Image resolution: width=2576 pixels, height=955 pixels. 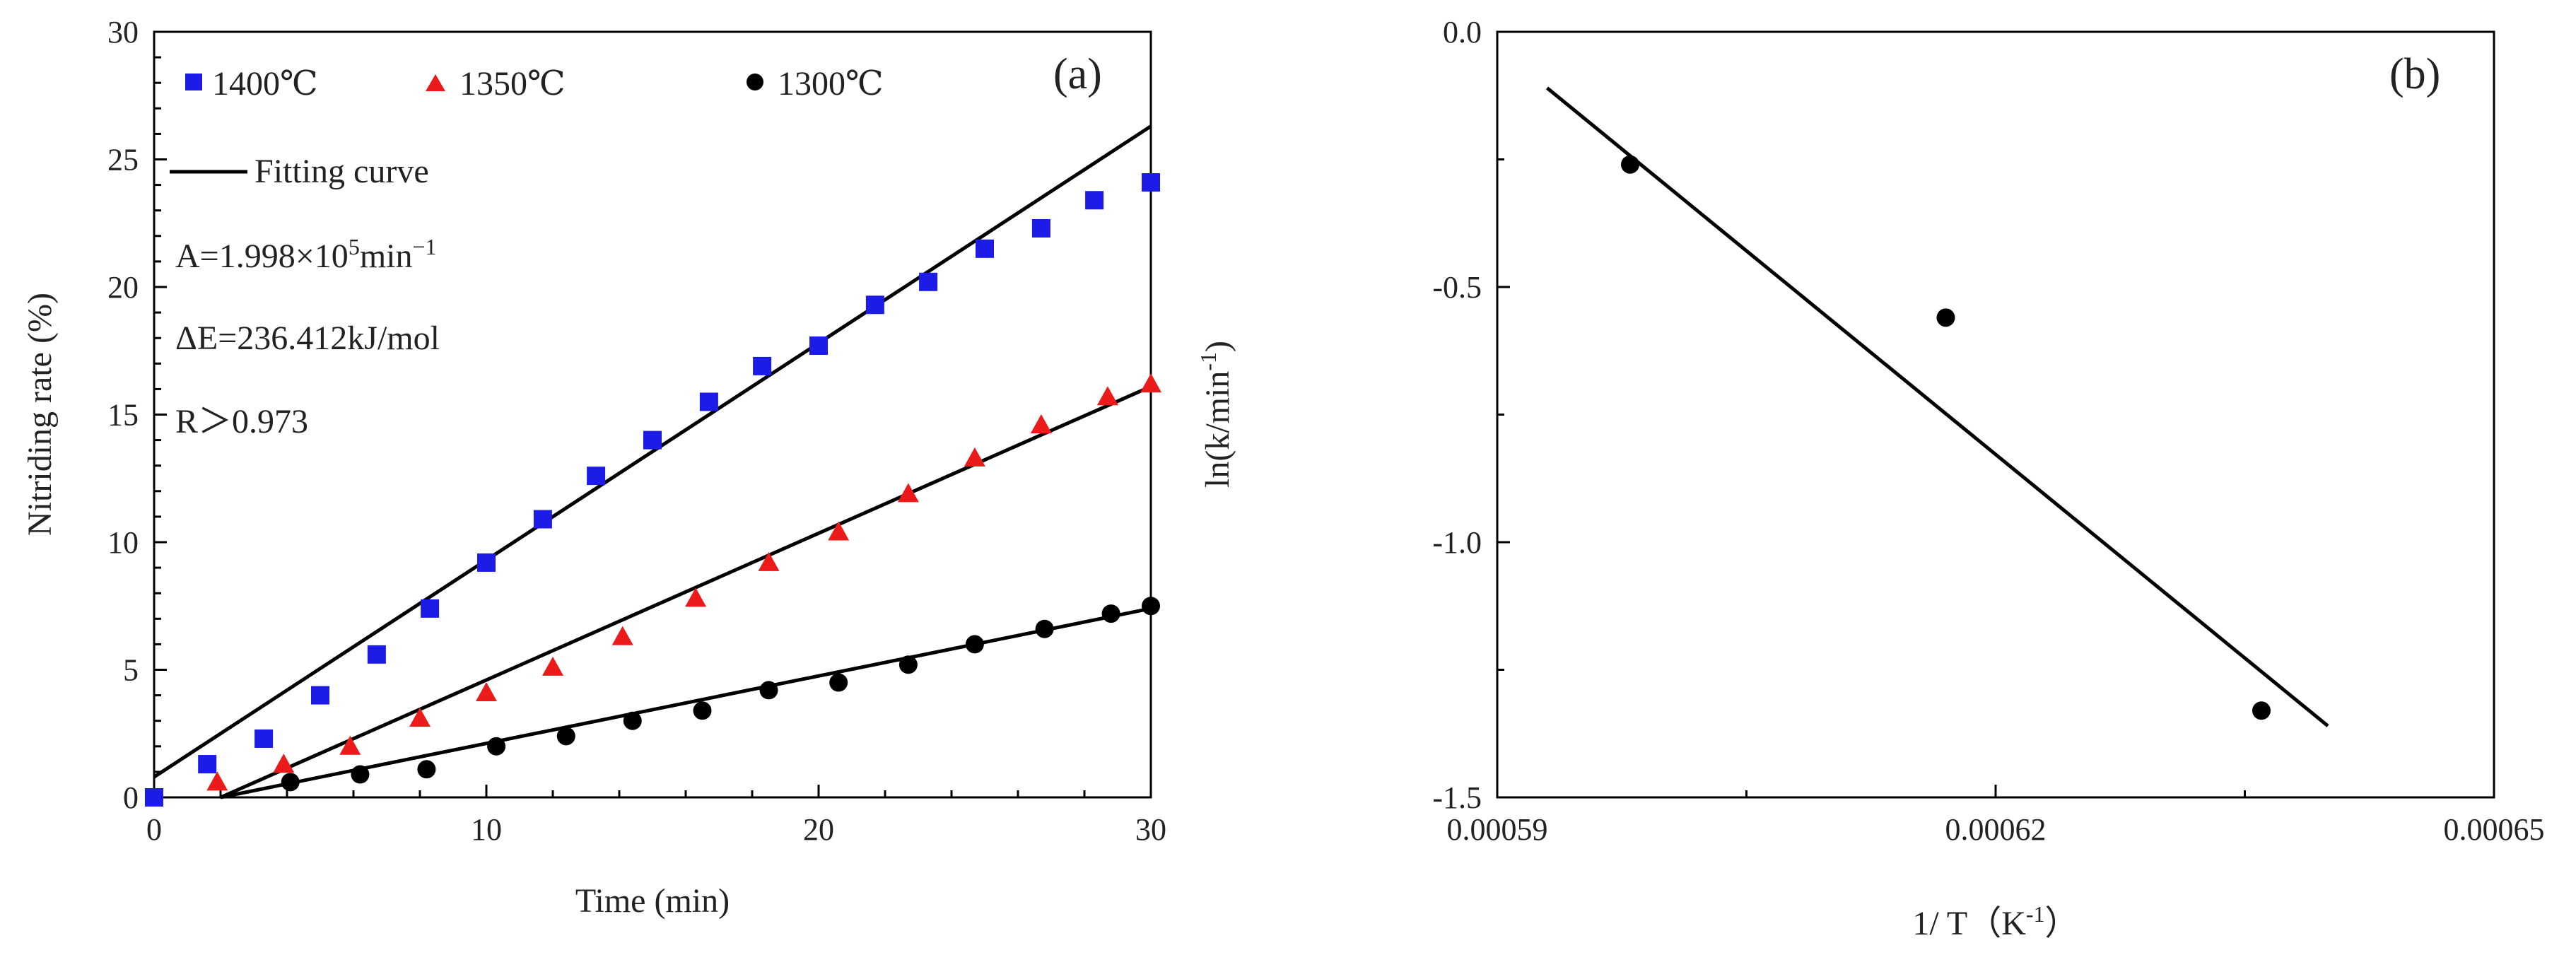 What do you see at coordinates (1498, 829) in the screenshot?
I see `x-tick-label: 0.00059` at bounding box center [1498, 829].